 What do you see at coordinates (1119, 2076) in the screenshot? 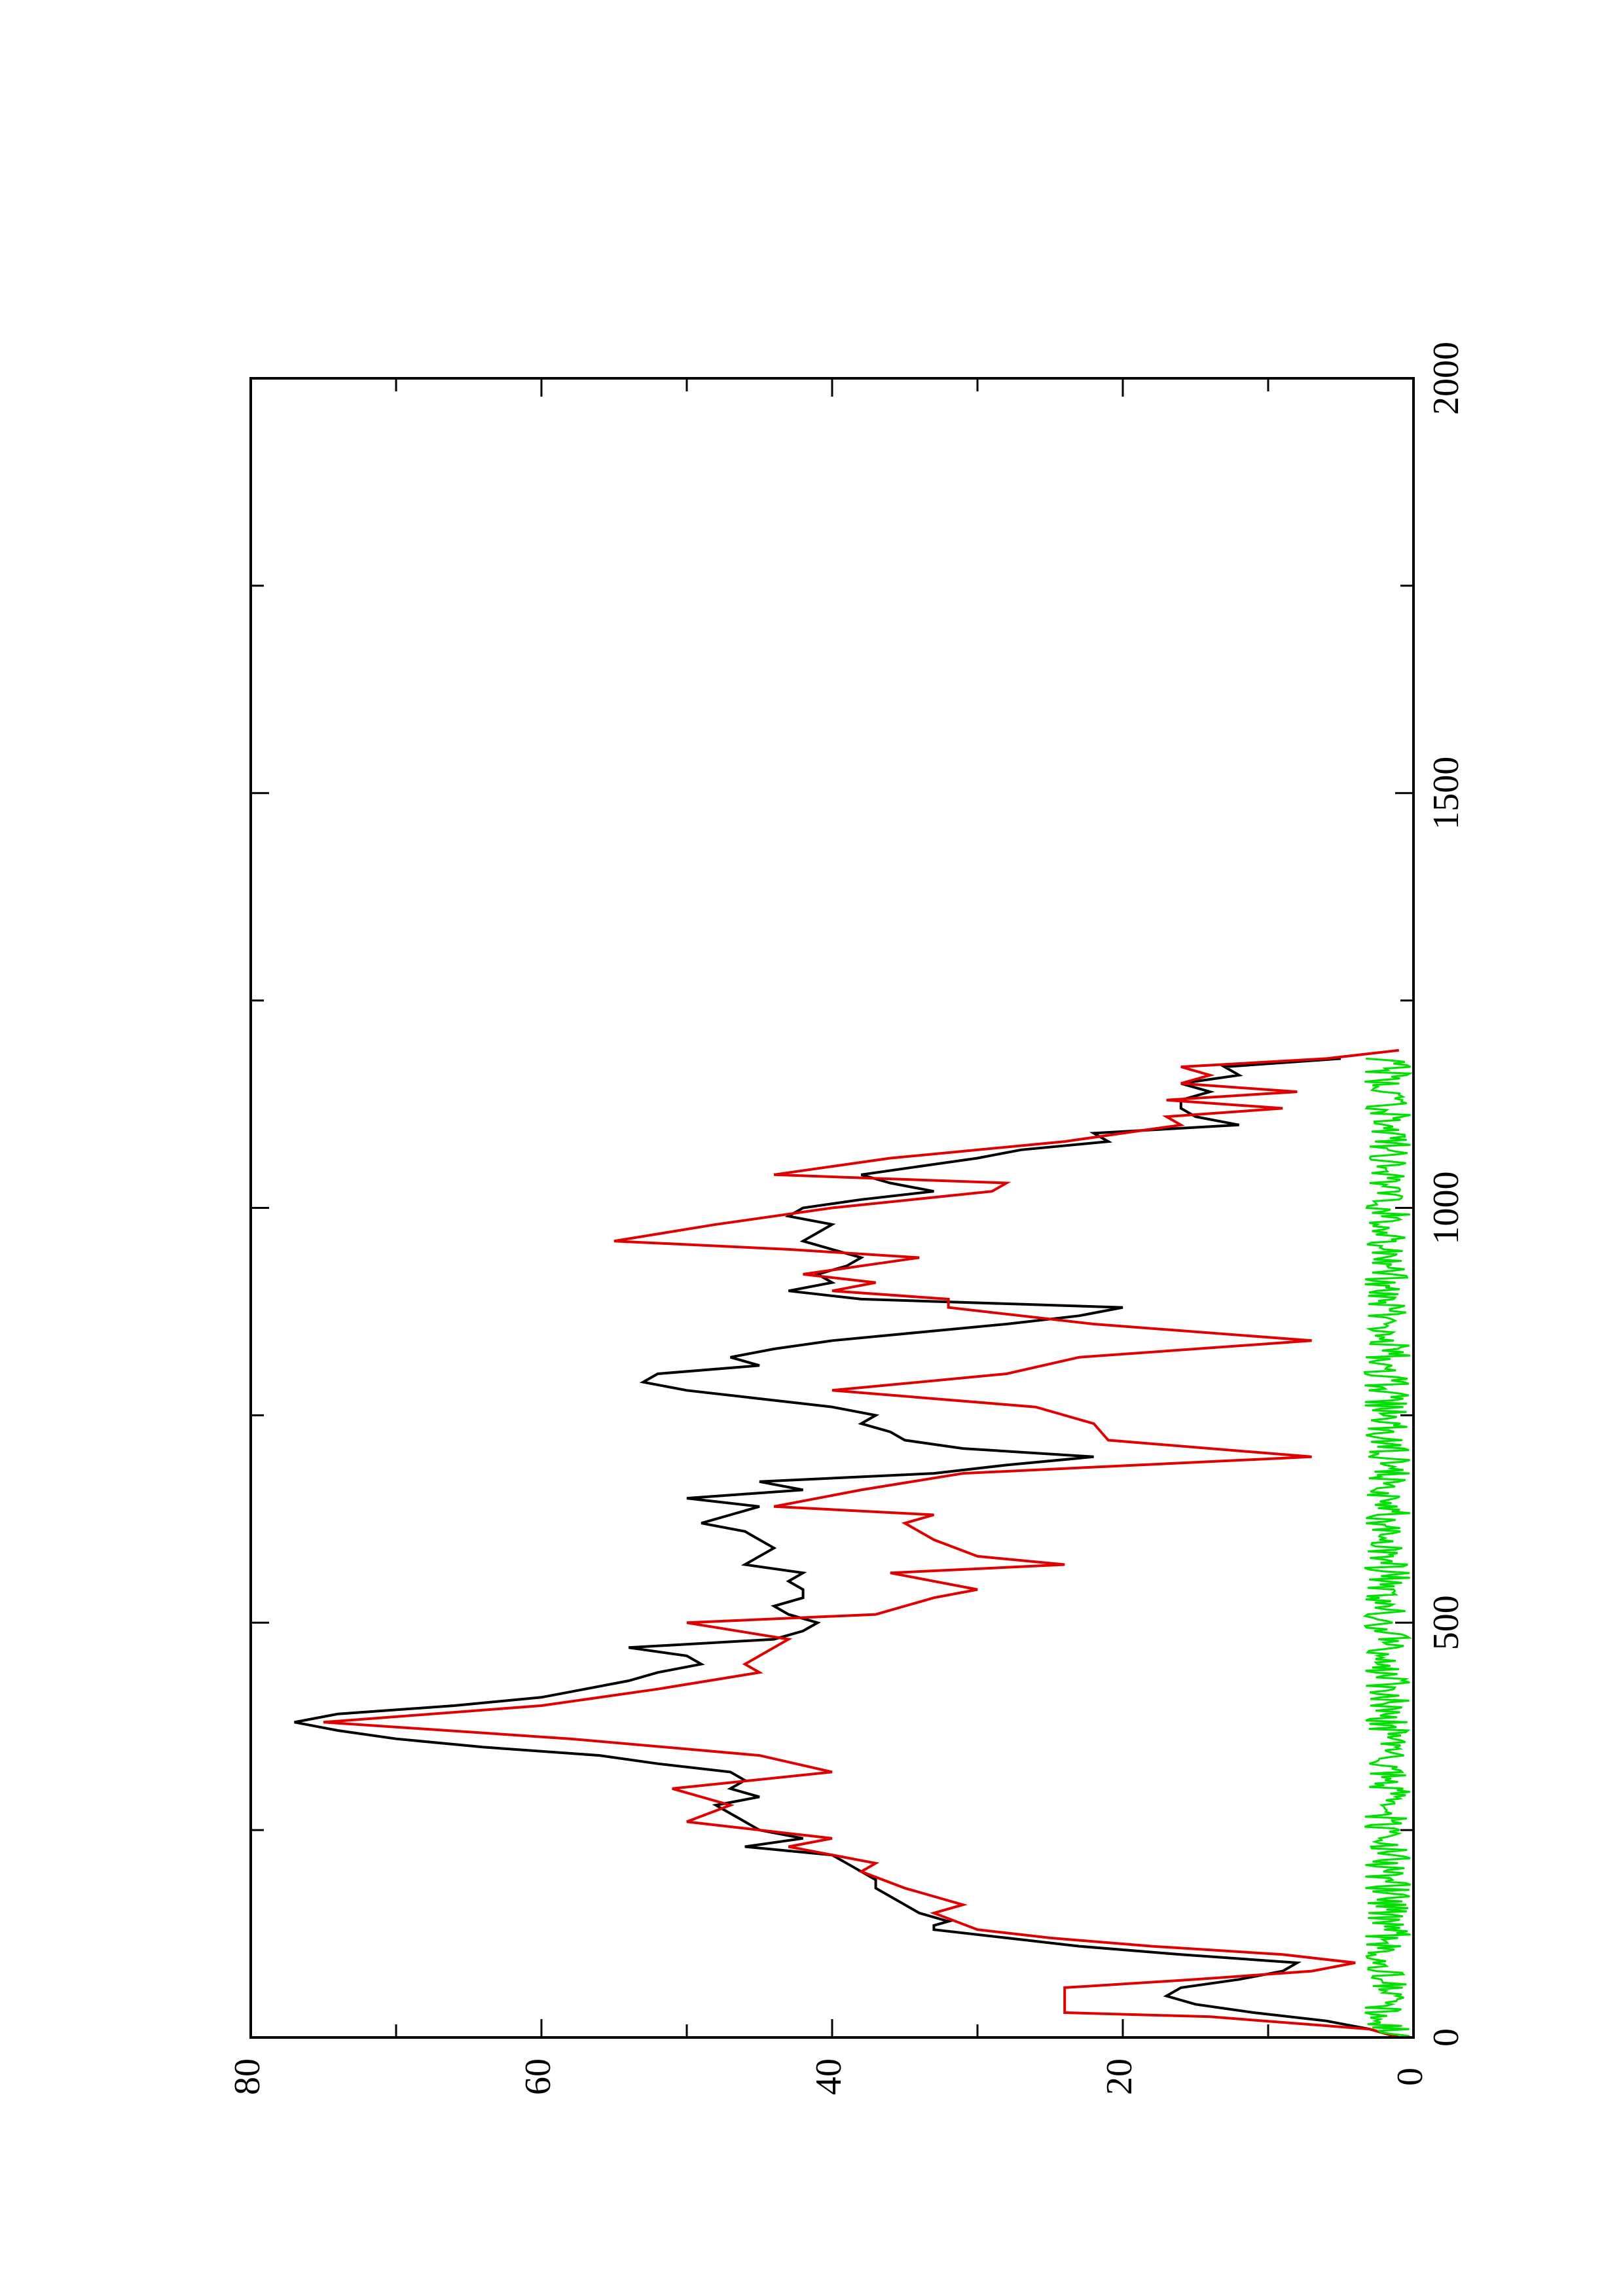
I see `y-tick-label: 20` at bounding box center [1119, 2076].